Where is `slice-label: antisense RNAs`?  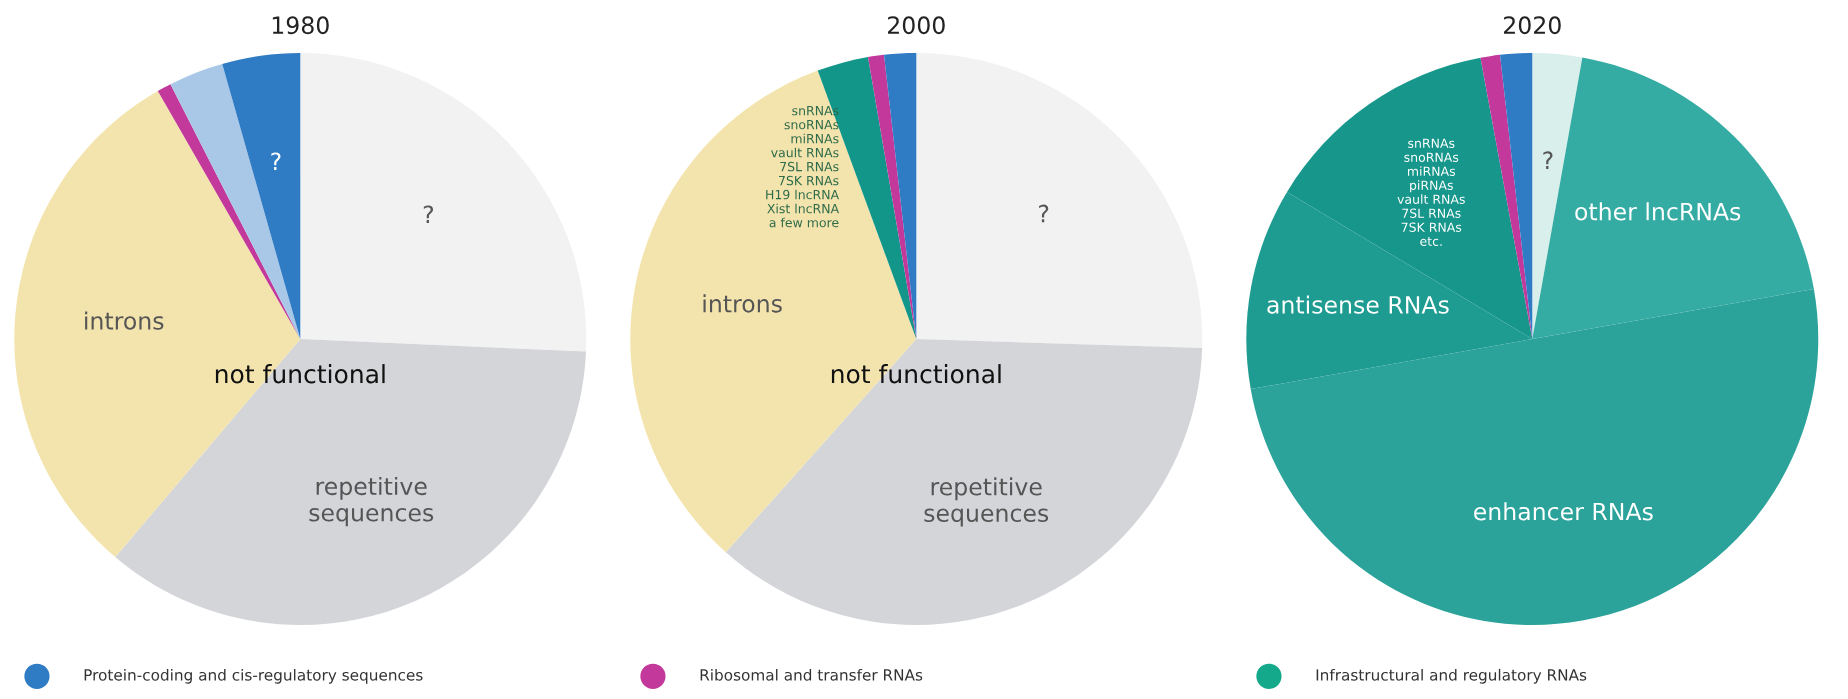 slice-label: antisense RNAs is located at coordinates (1358, 304).